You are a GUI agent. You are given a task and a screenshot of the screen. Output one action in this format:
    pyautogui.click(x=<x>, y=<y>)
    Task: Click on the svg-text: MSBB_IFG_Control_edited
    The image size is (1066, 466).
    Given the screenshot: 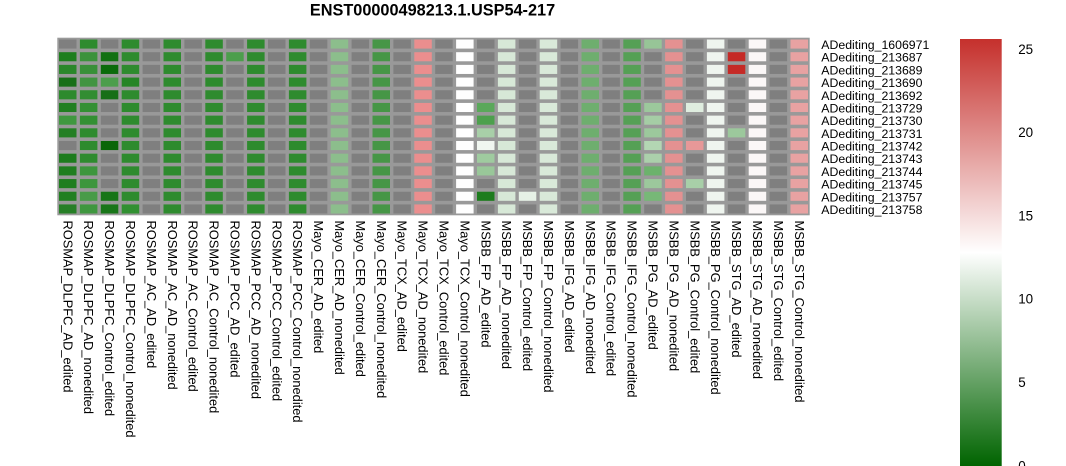 What is the action you would take?
    pyautogui.click(x=611, y=299)
    